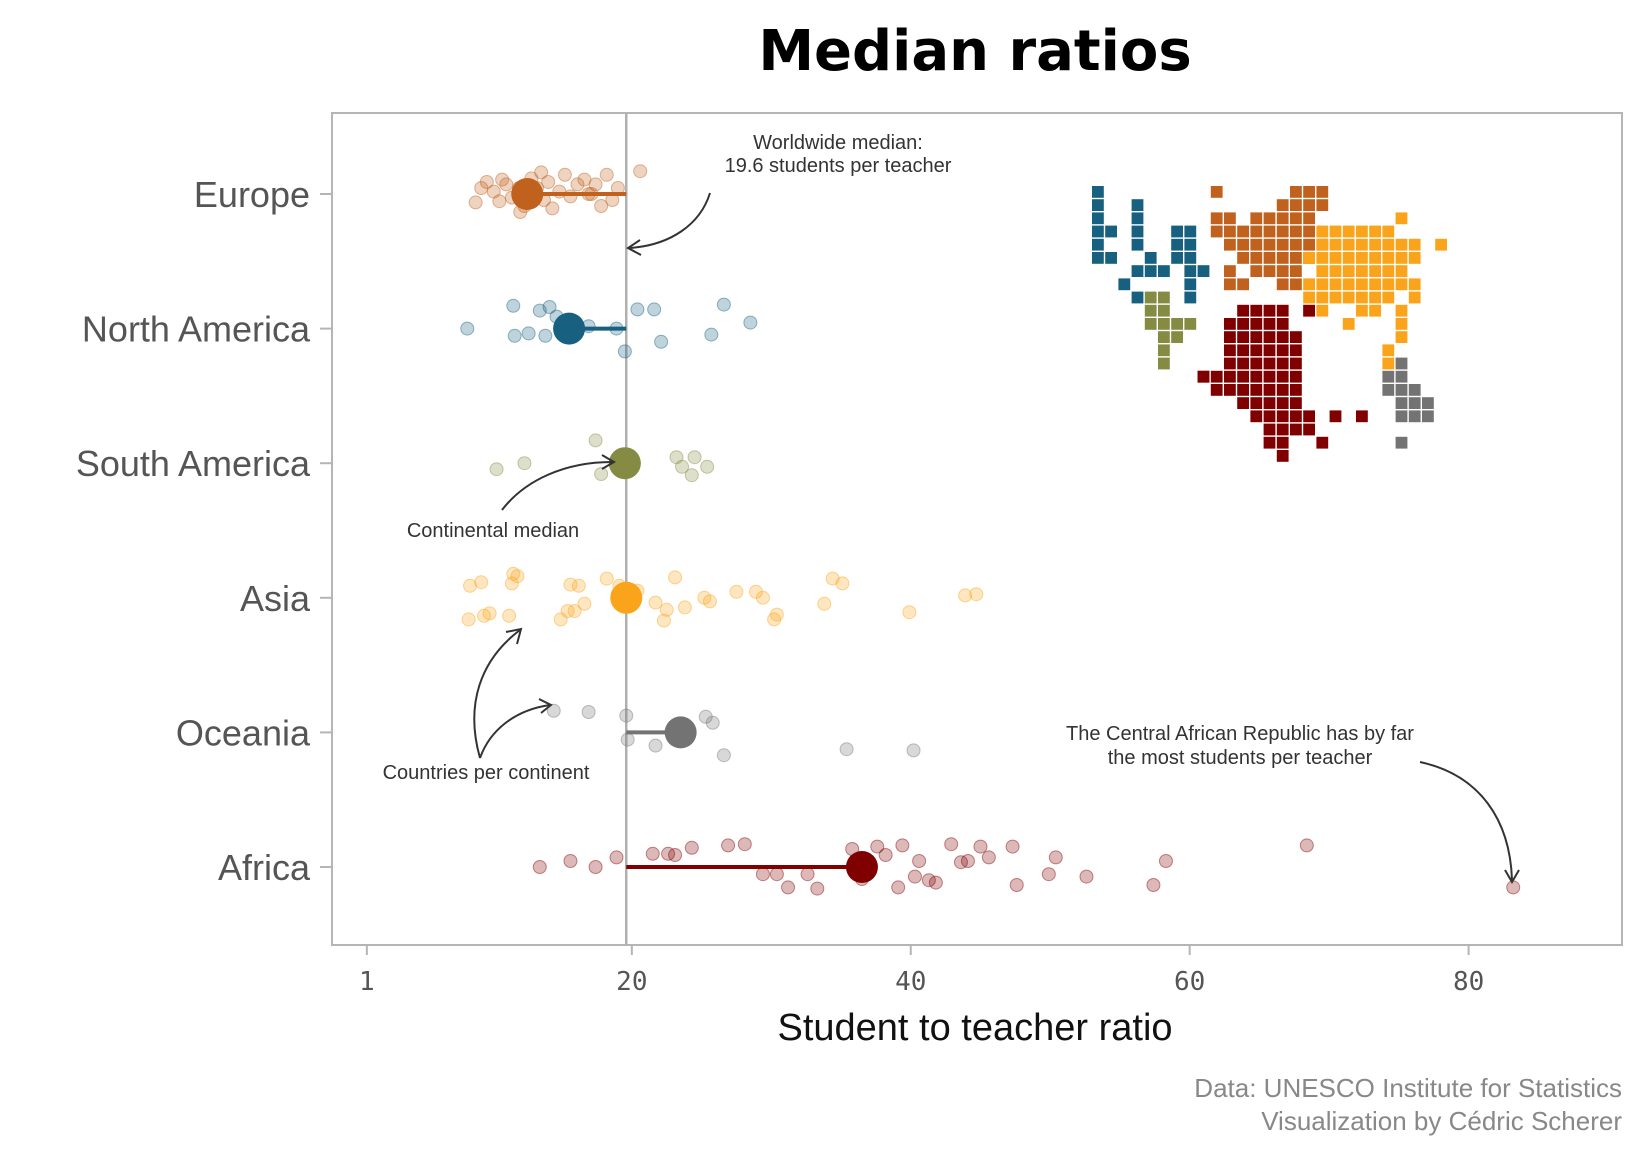 This screenshot has height=1152, width=1632. I want to click on countries-annotation: Countries per continent, so click(486, 773).